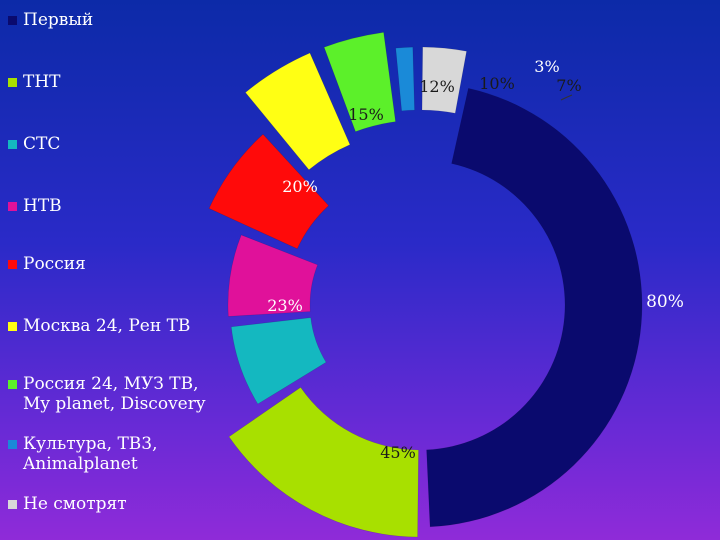  What do you see at coordinates (114, 394) in the screenshot?
I see `legend-label: Россия 24, МУЗ ТВ, My planet, Discovery` at bounding box center [114, 394].